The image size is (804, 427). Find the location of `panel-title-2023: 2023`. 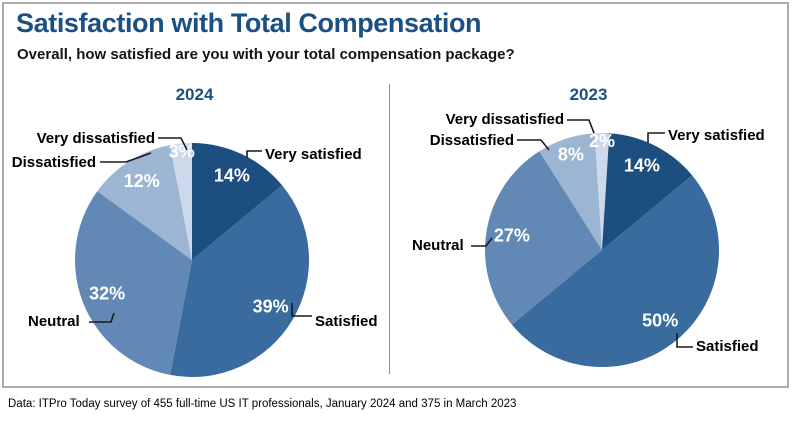

panel-title-2023: 2023 is located at coordinates (588, 94).